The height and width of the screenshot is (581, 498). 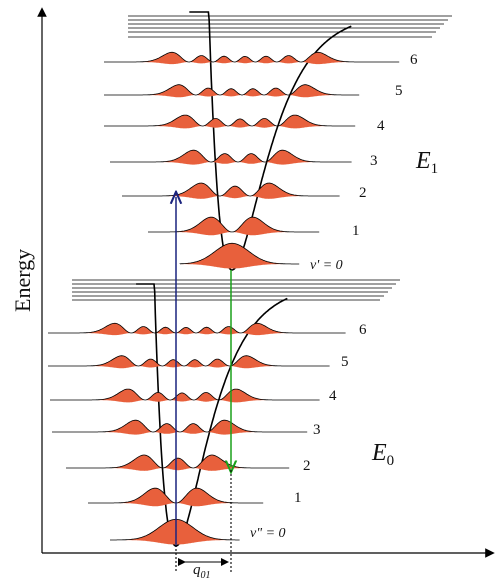 What do you see at coordinates (298, 498) in the screenshot?
I see `lower-level-label-1: 1` at bounding box center [298, 498].